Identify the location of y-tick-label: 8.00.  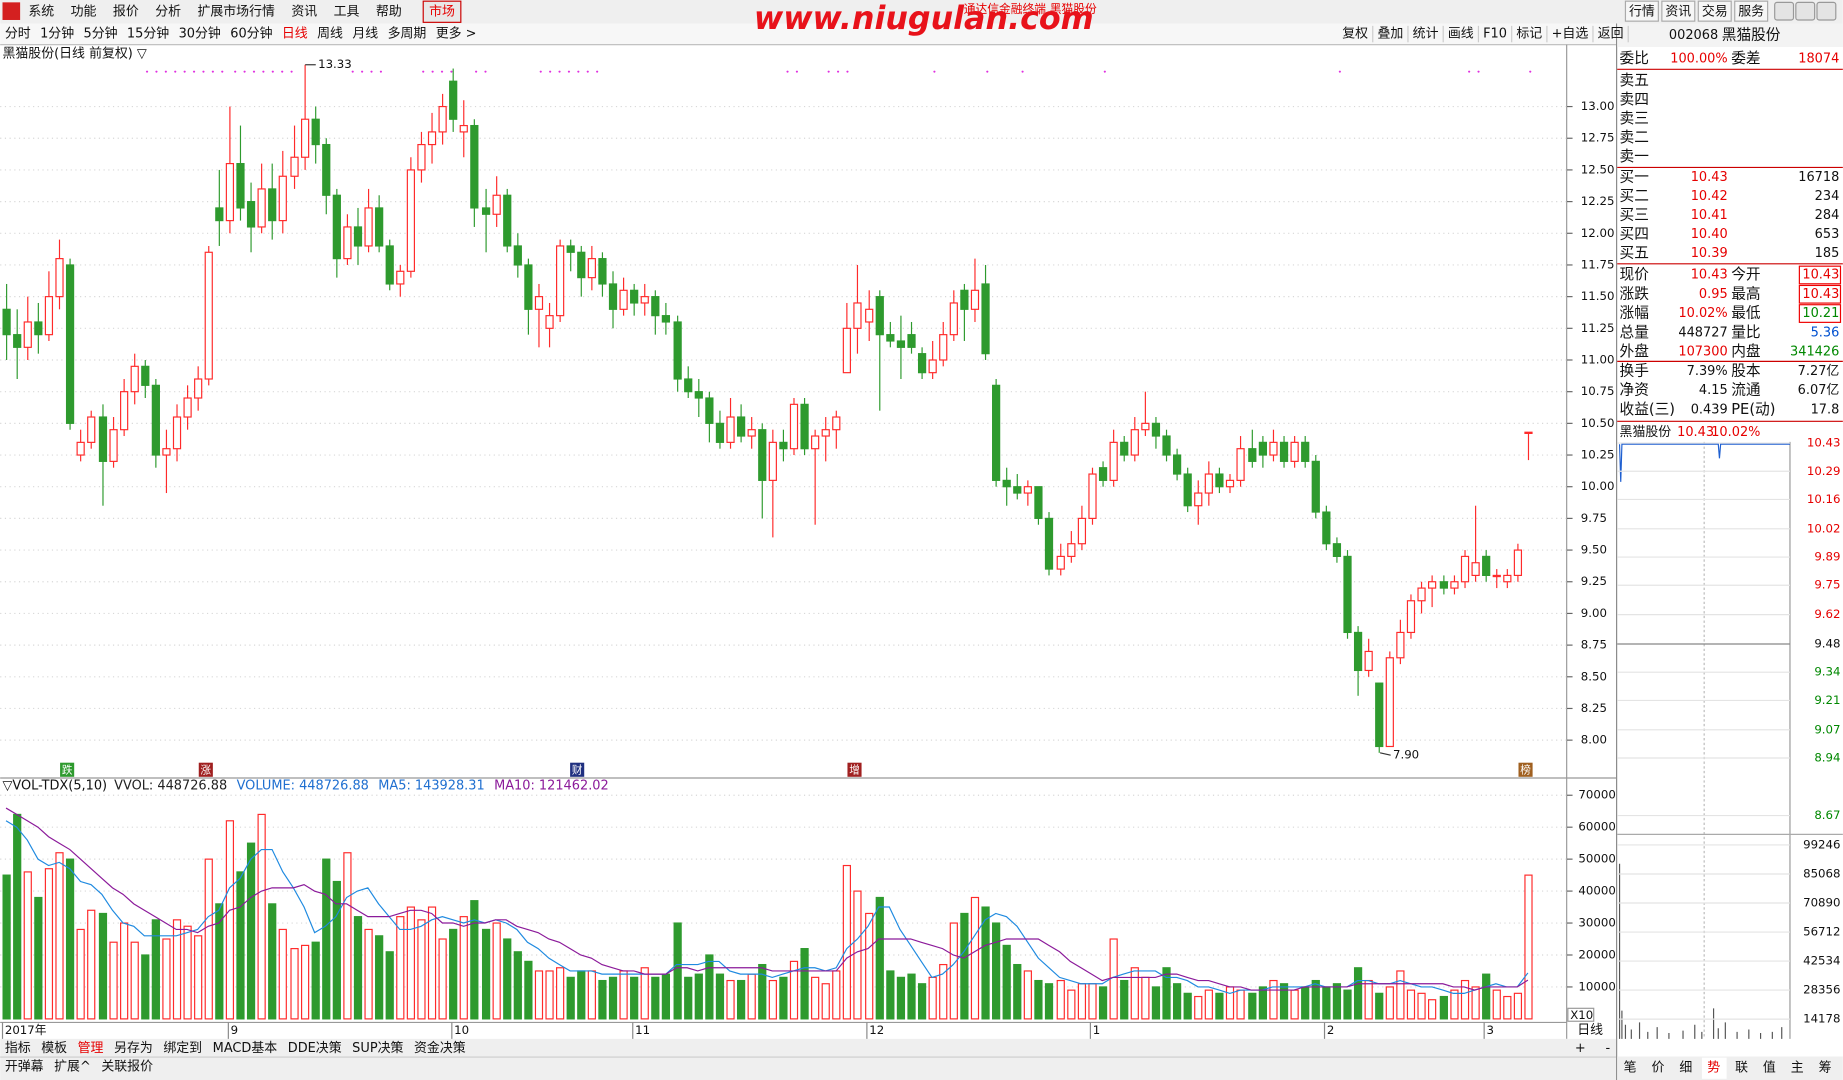
(1594, 740).